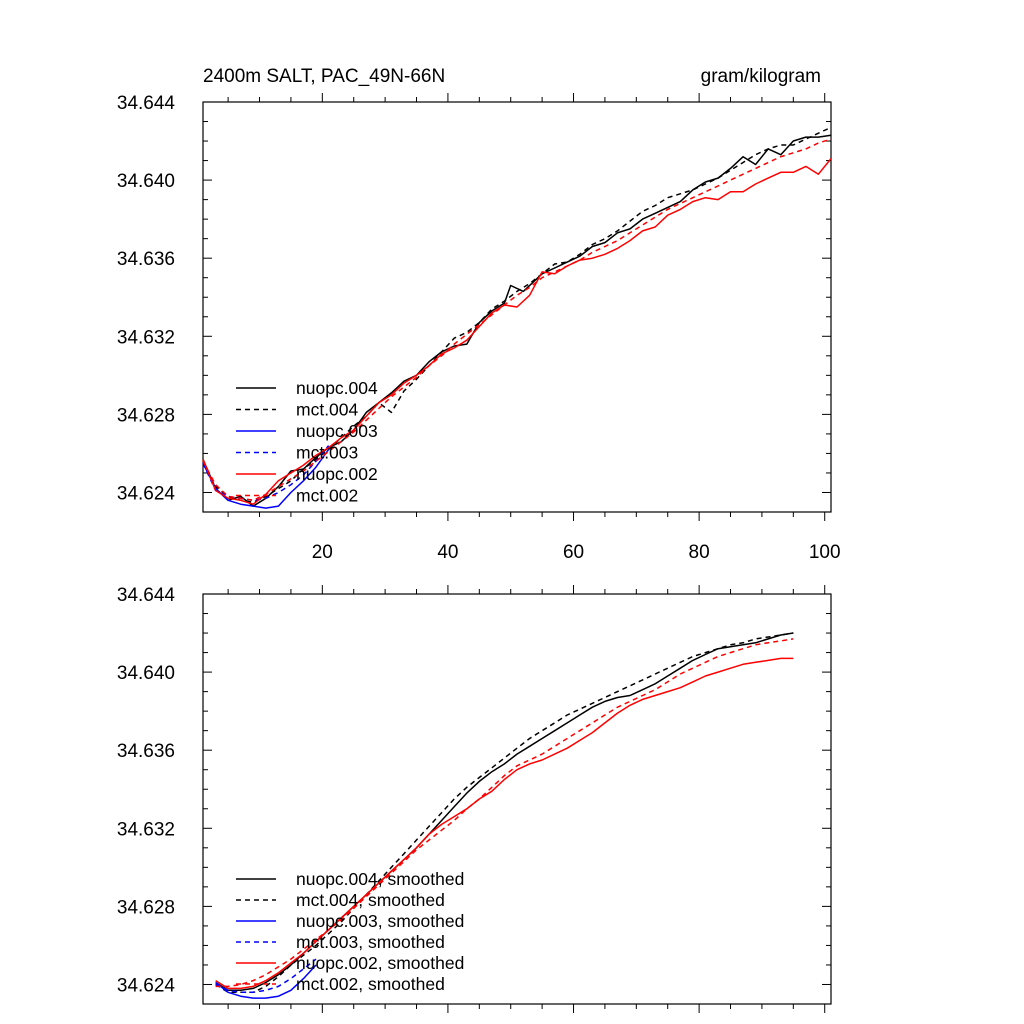 This screenshot has height=1024, width=1024. What do you see at coordinates (370, 900) in the screenshot?
I see `legend-label: mct.004, smoothed` at bounding box center [370, 900].